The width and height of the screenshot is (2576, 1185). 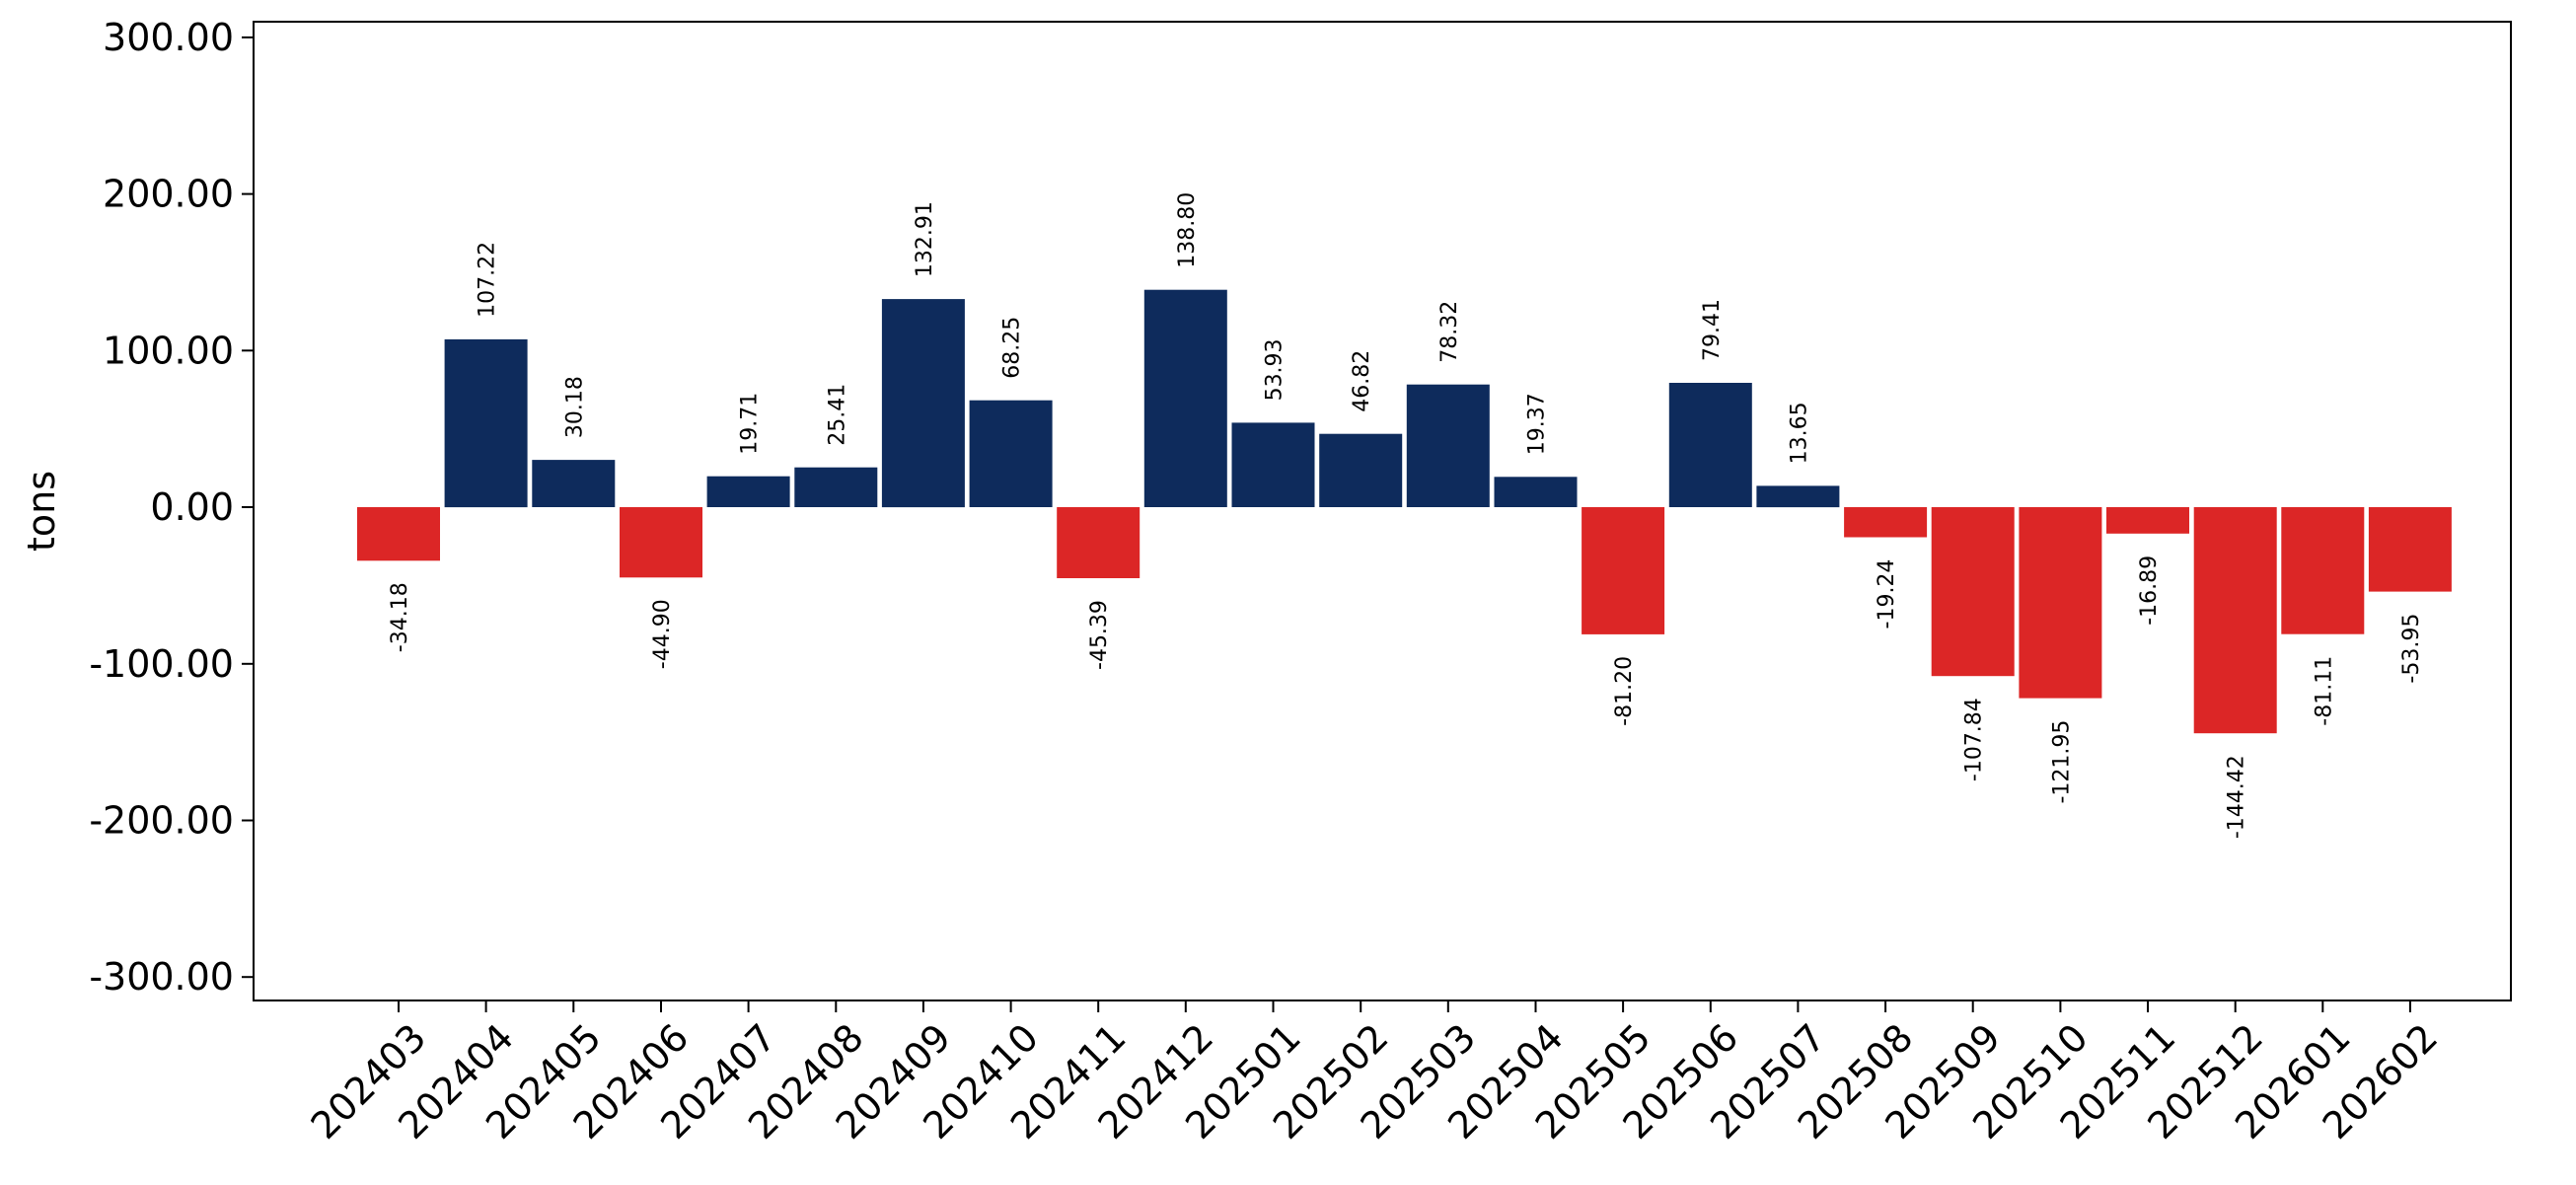 I want to click on bar-value-label: 138.80, so click(x=1187, y=230).